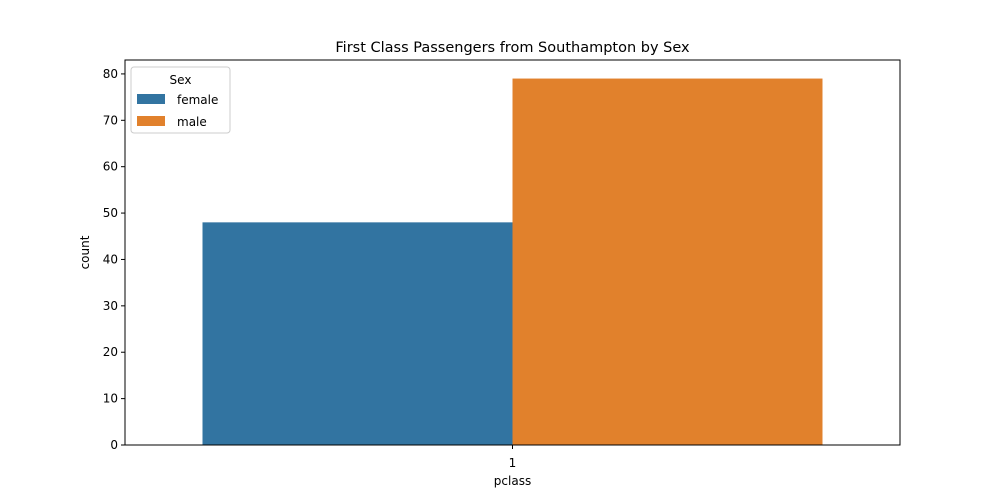 The height and width of the screenshot is (500, 1000). Describe the element at coordinates (110, 120) in the screenshot. I see `y-tick-label: 70` at that location.